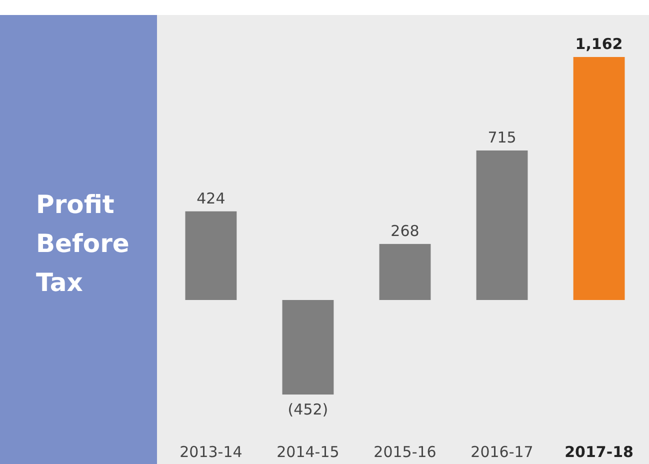 This screenshot has height=464, width=649. What do you see at coordinates (599, 452) in the screenshot?
I see `x-tick-label: 2017-18` at bounding box center [599, 452].